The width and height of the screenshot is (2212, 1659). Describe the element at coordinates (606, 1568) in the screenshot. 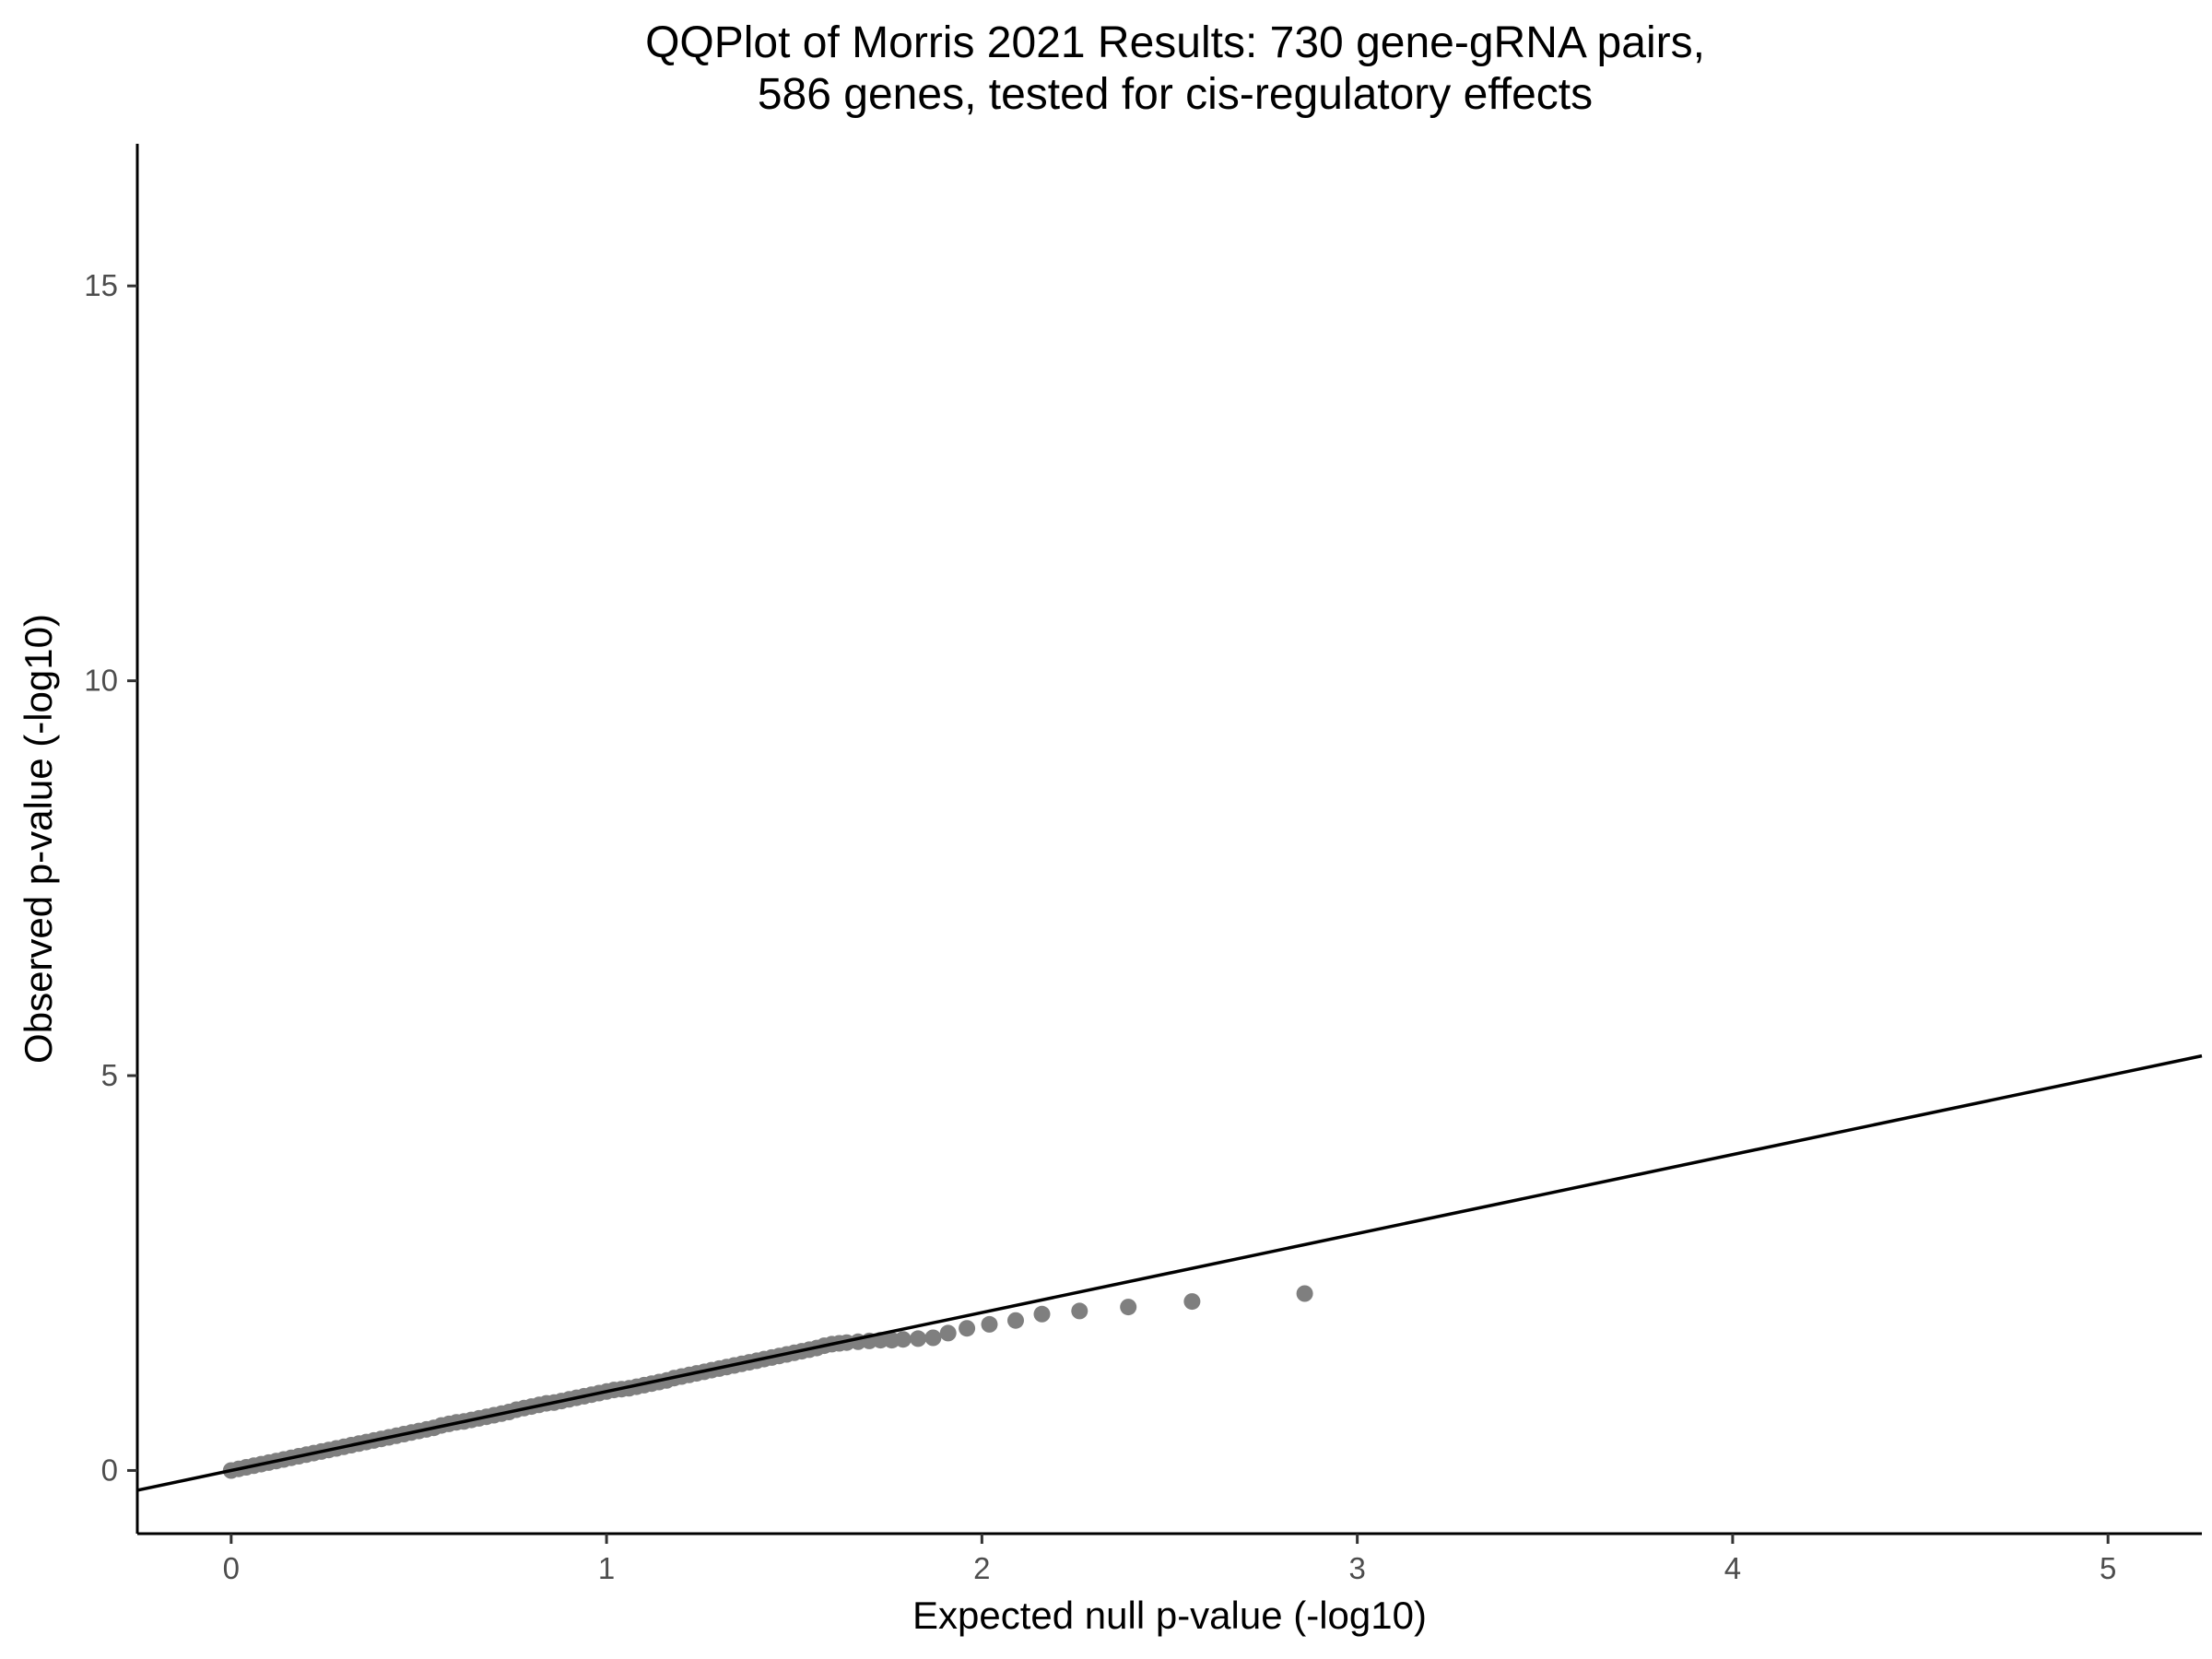

I see `x-tick-label: 1` at that location.